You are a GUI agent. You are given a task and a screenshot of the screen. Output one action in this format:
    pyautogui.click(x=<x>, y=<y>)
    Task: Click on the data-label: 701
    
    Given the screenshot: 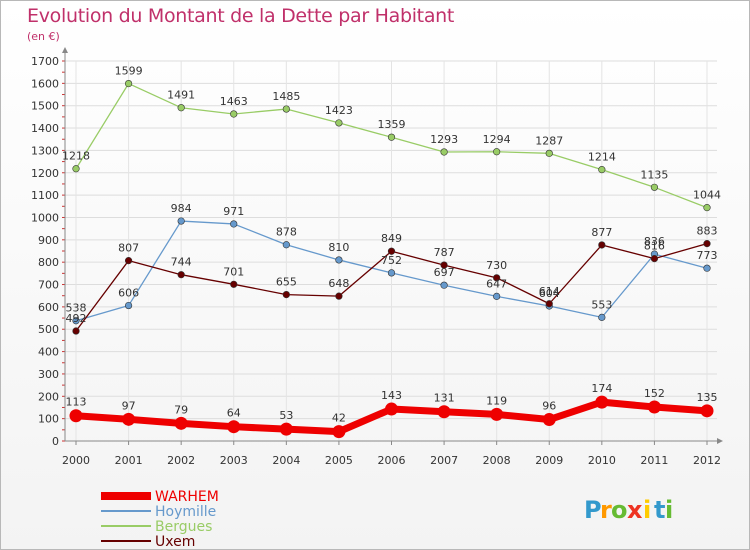 What is the action you would take?
    pyautogui.click(x=233, y=271)
    